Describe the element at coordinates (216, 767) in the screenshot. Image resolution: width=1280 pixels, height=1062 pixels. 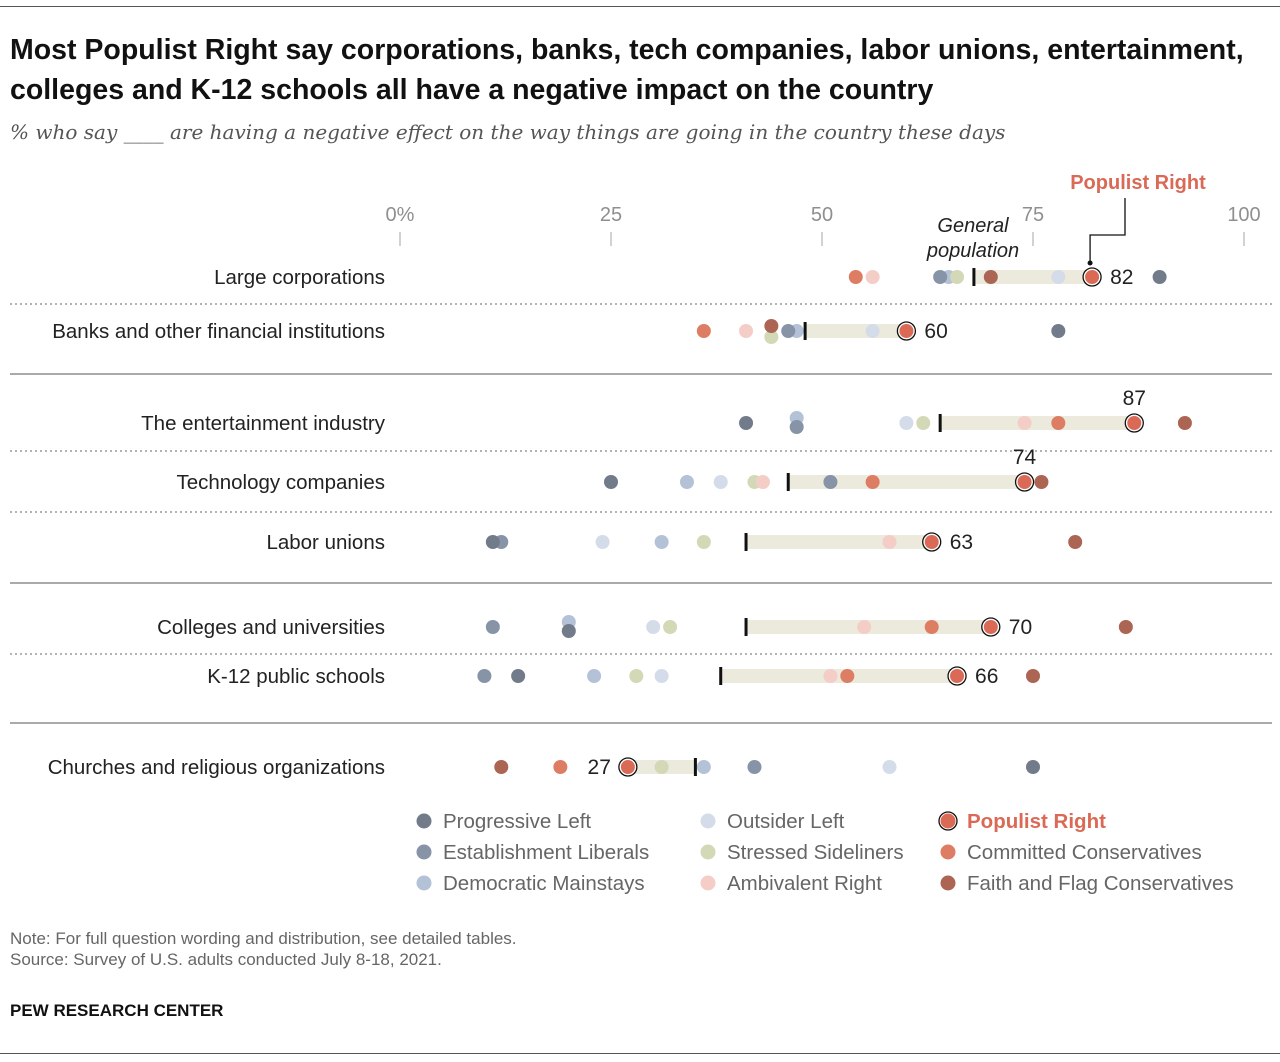
I see `row-label: Churches and religious organizations` at that location.